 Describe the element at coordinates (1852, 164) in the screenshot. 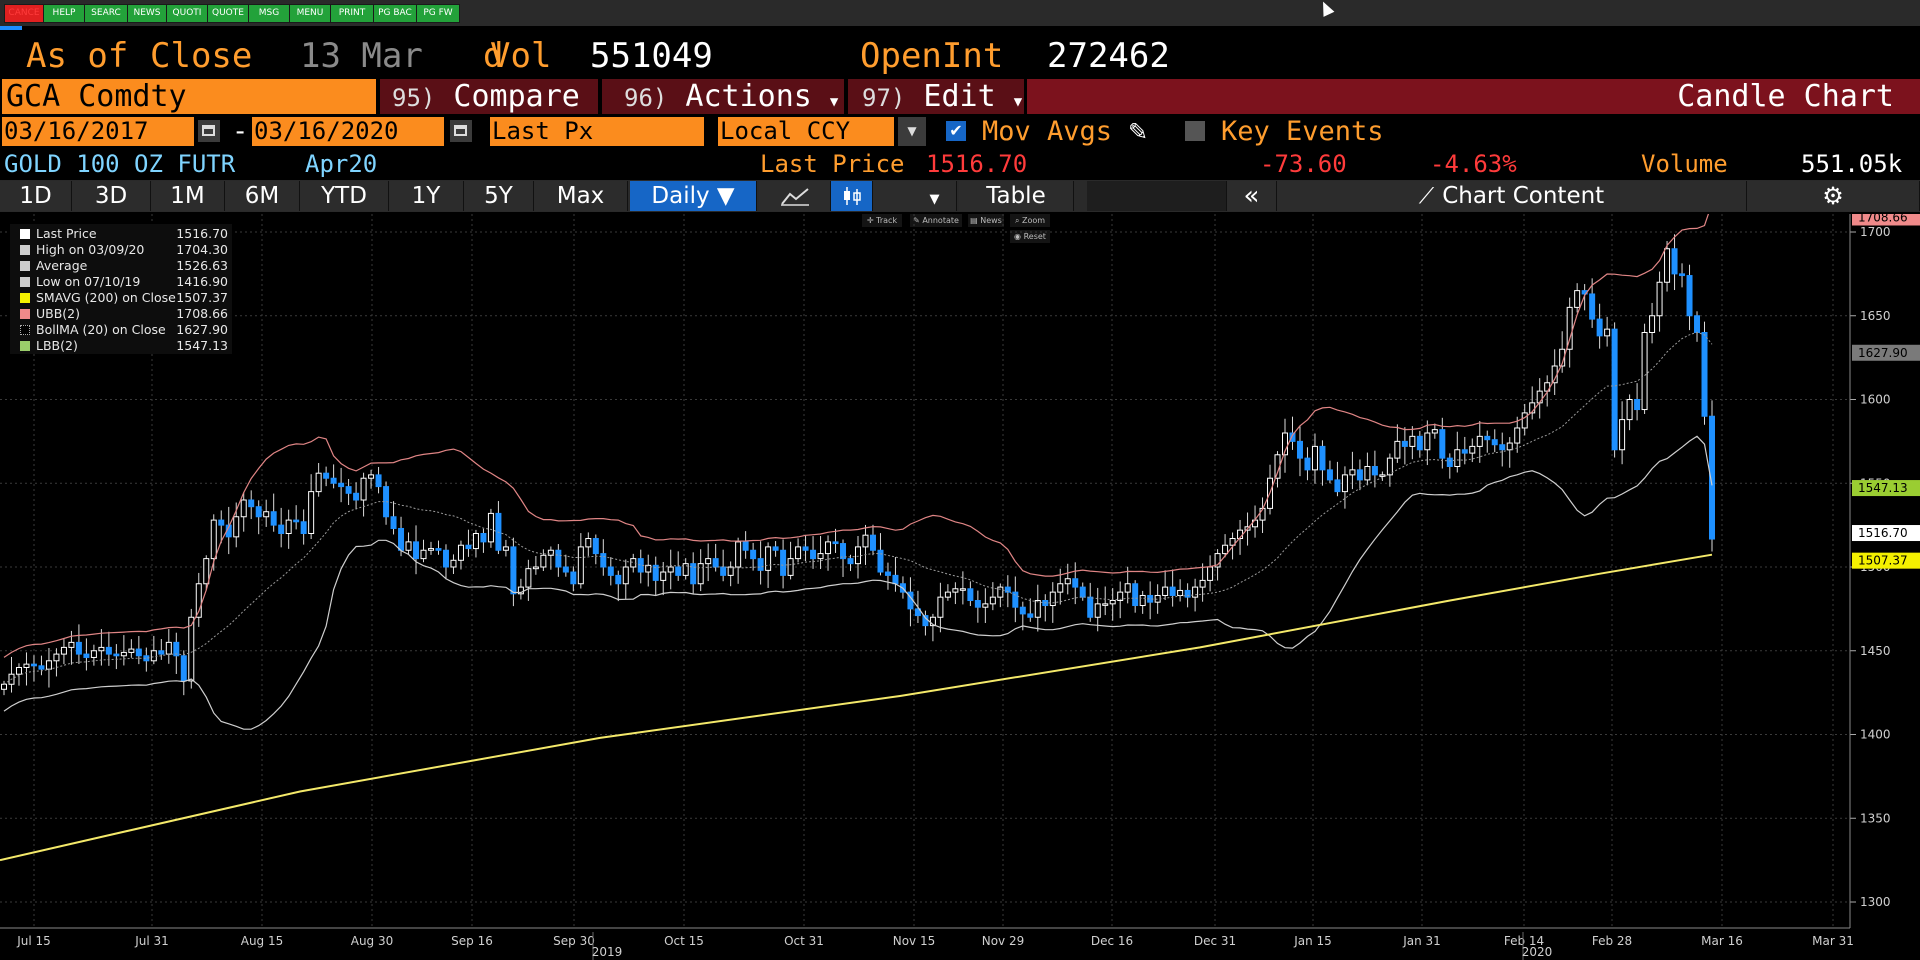

I see `volume-field-value: 551.05k` at that location.